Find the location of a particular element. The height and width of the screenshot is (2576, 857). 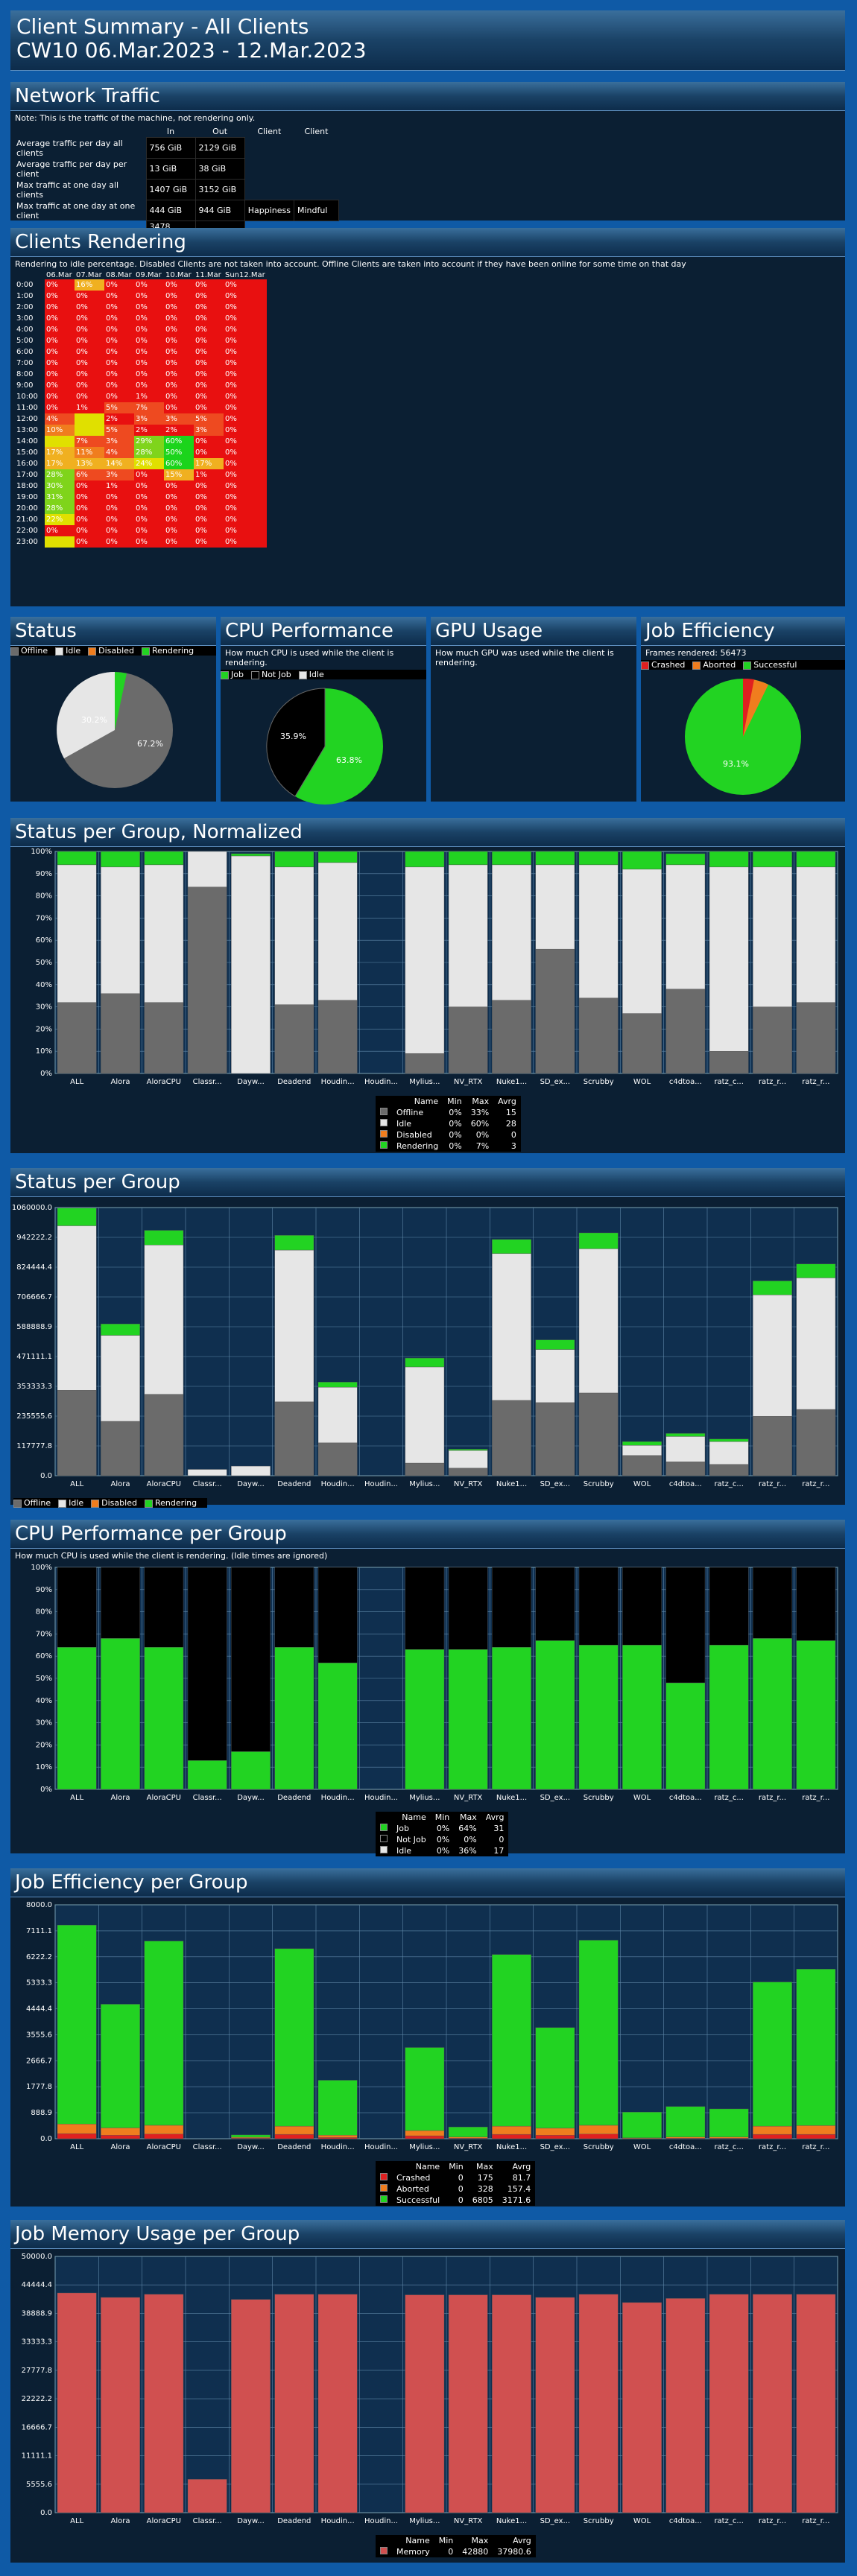

stats-cell: 64% is located at coordinates (467, 1828).